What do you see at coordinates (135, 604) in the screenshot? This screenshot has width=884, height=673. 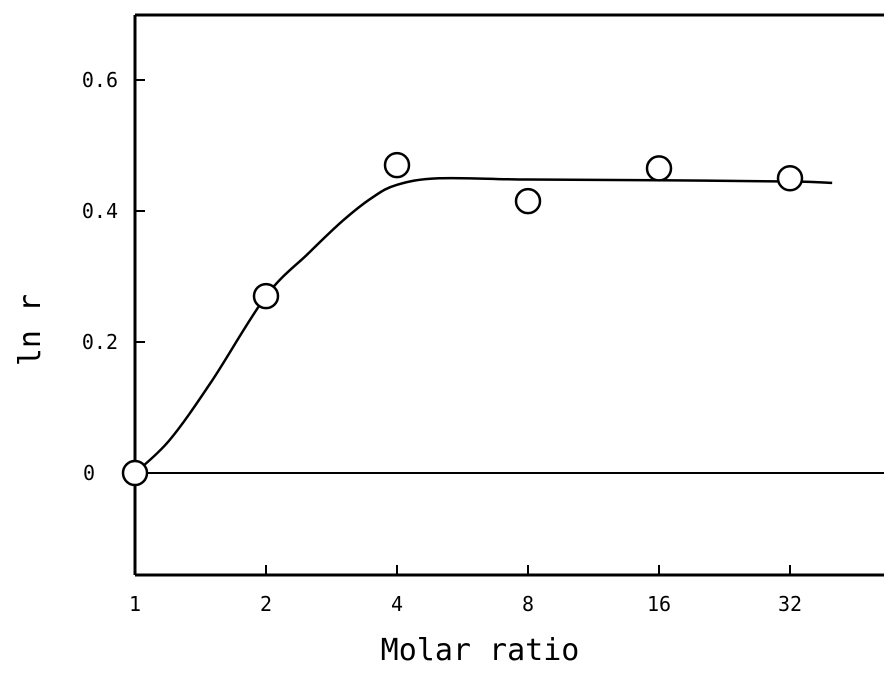 I see `x-tick-label: 1` at bounding box center [135, 604].